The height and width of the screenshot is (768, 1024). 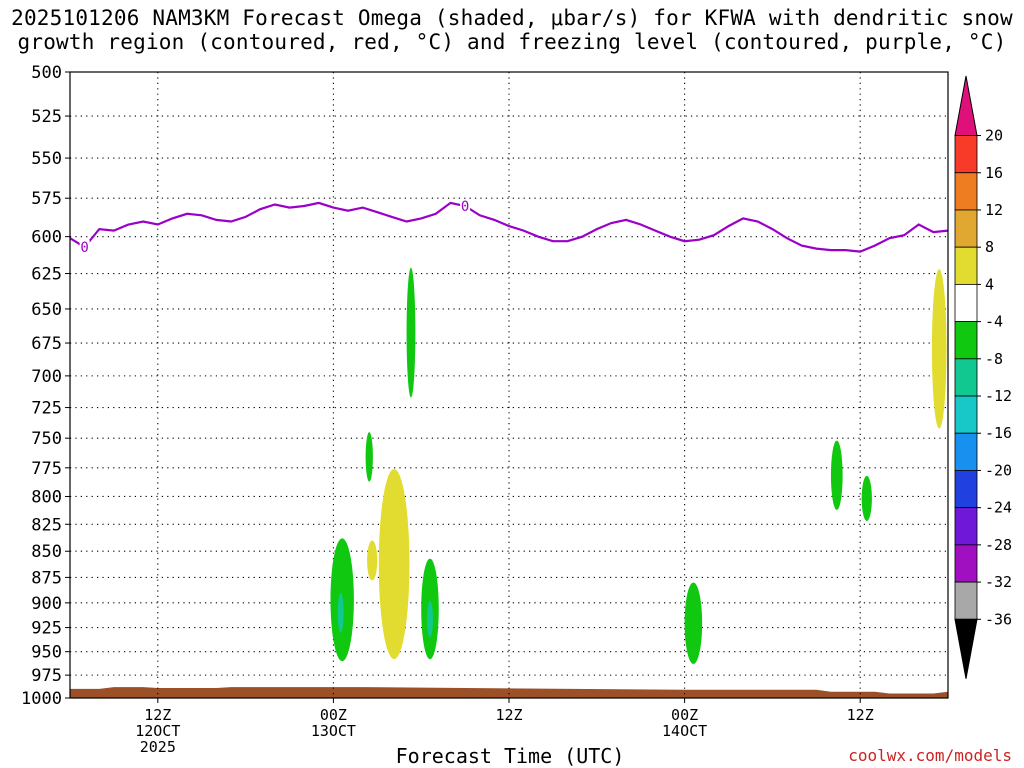 I want to click on y-tick-label: 550, so click(x=46, y=159).